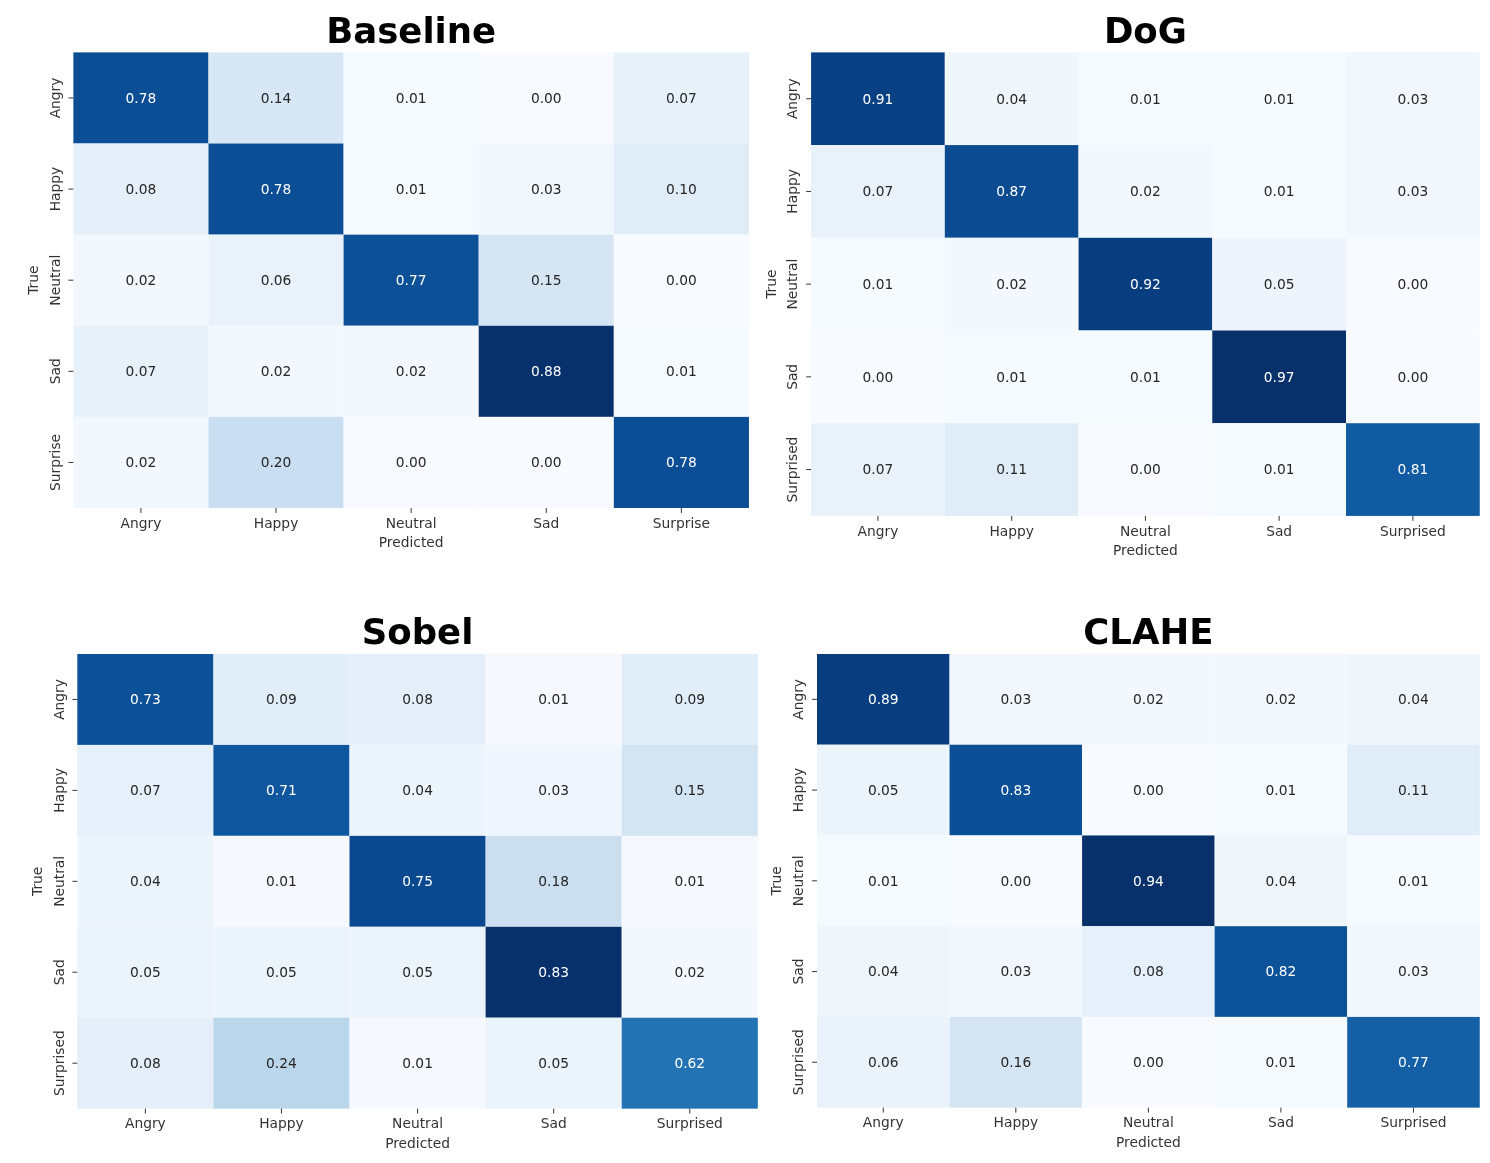 The height and width of the screenshot is (1163, 1490). Describe the element at coordinates (546, 371) in the screenshot. I see `data-label: 0.88` at that location.